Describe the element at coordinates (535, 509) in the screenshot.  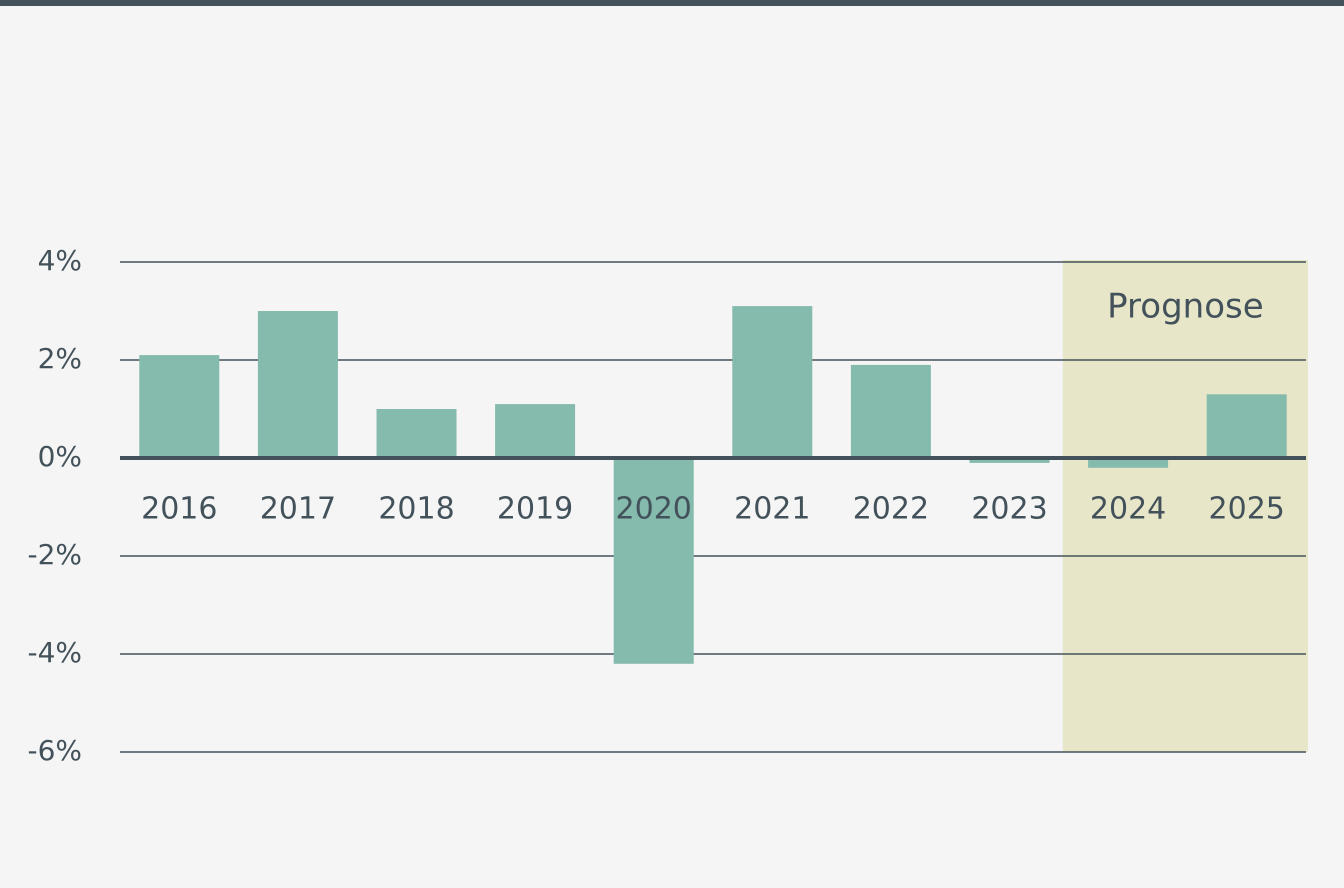
I see `x-tick-label: 2019` at that location.